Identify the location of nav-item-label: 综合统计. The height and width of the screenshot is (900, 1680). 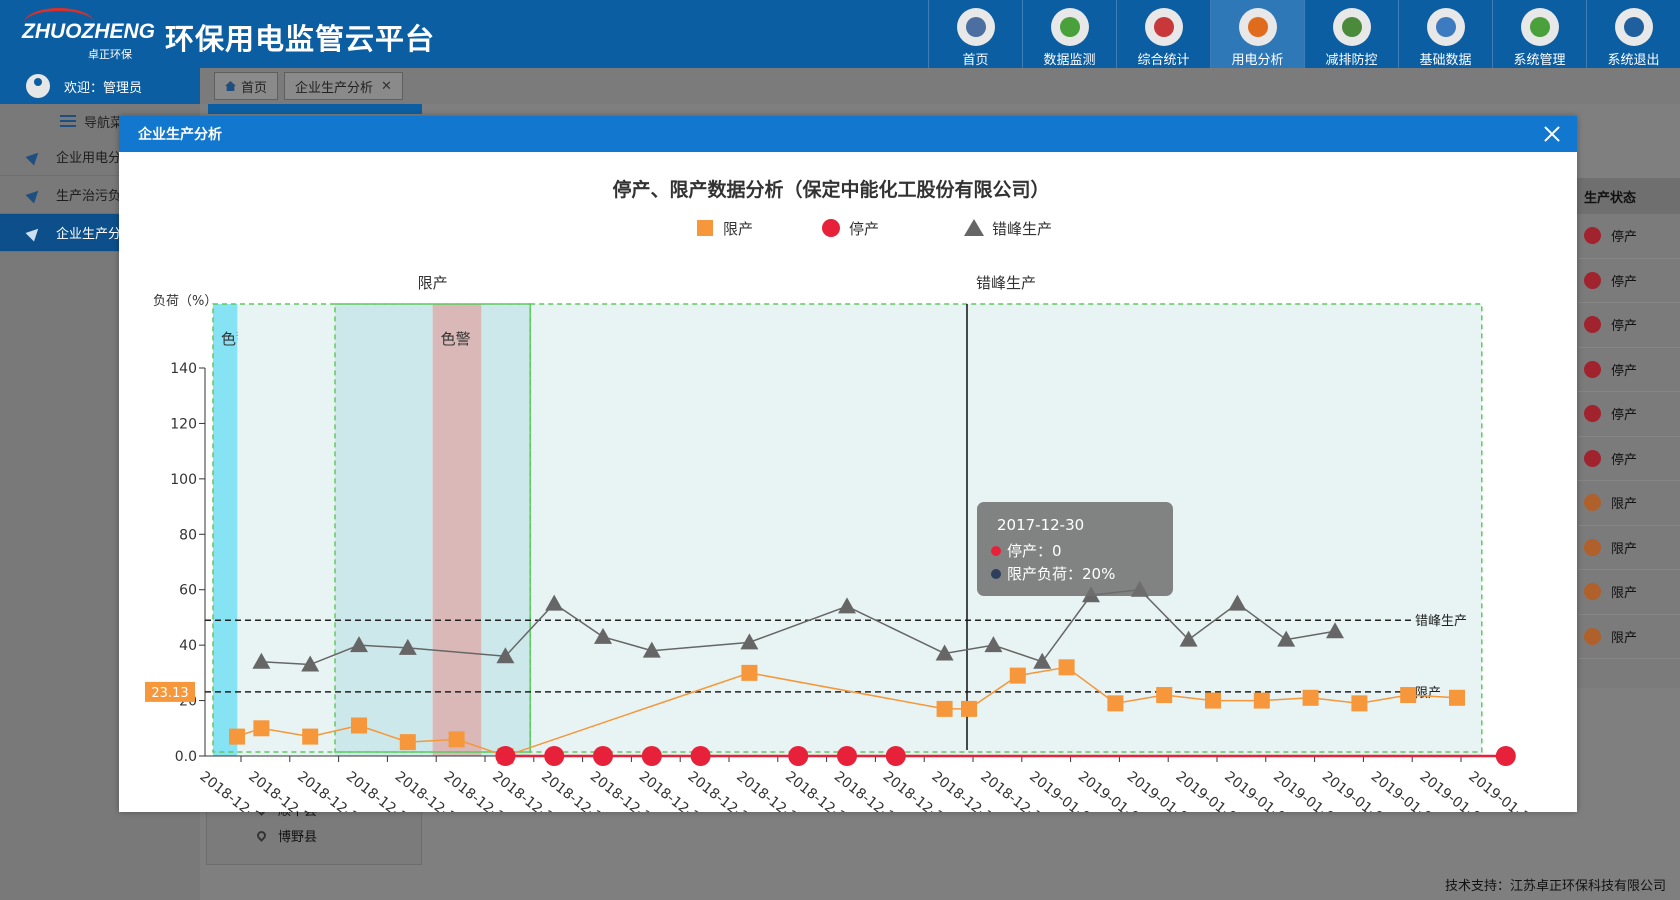
(1163, 60).